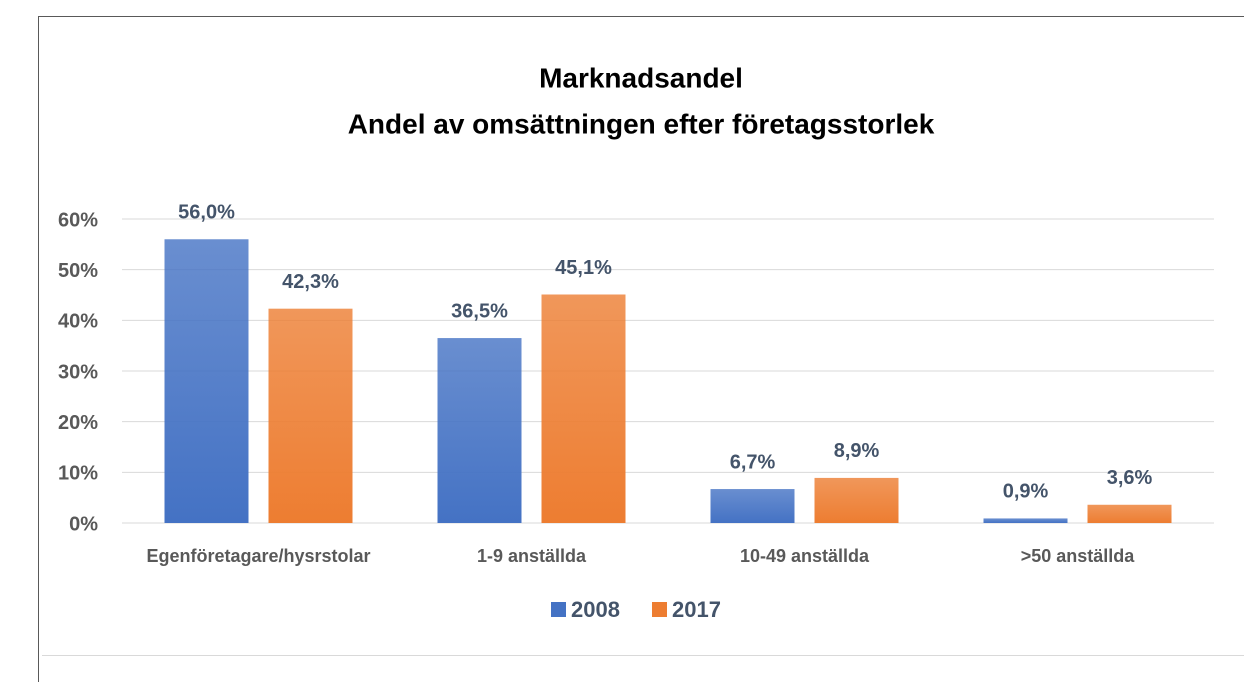 This screenshot has height=687, width=1244. I want to click on x-tick-label: 10-49 anställda, so click(805, 556).